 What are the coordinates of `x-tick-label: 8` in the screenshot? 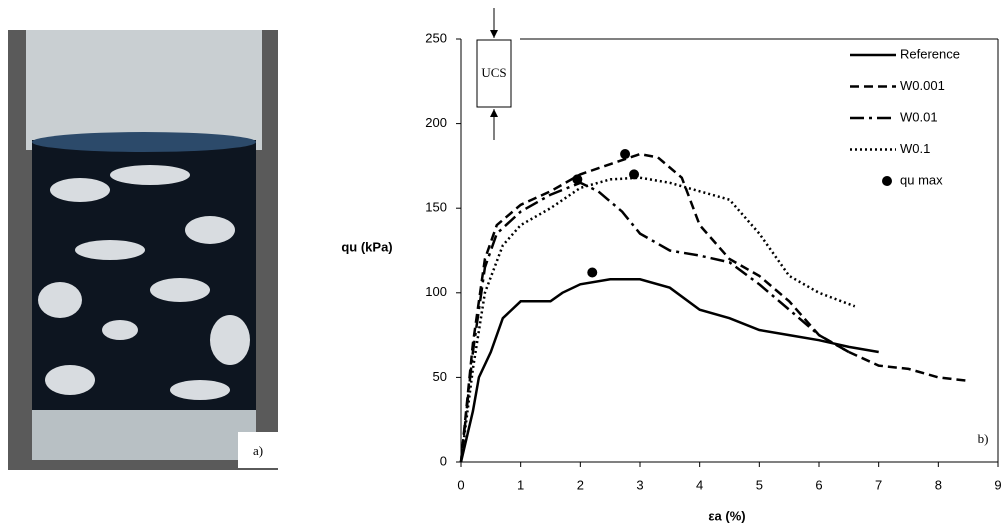 It's located at (938, 484).